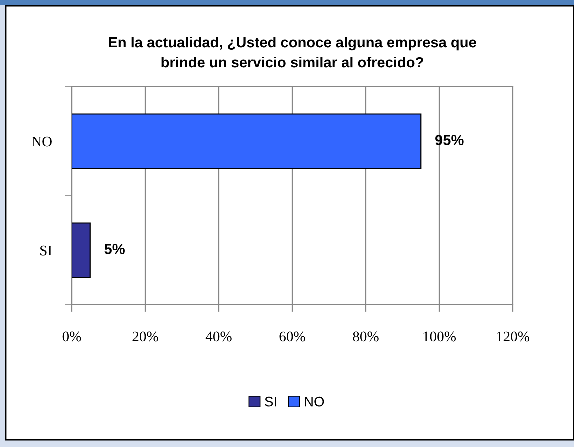 Image resolution: width=574 pixels, height=447 pixels. I want to click on x-tick-label: 40%, so click(219, 337).